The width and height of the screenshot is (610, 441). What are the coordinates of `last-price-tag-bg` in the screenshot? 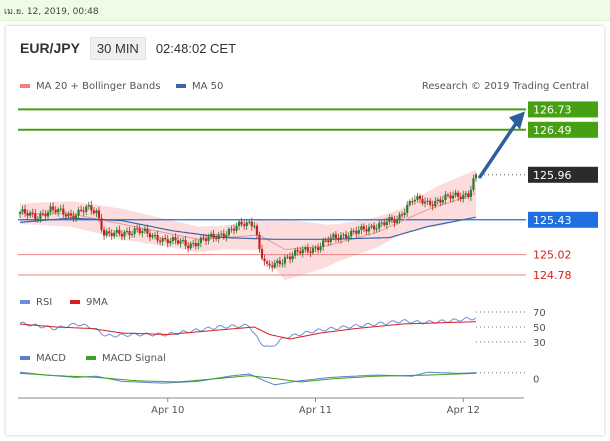 It's located at (563, 174).